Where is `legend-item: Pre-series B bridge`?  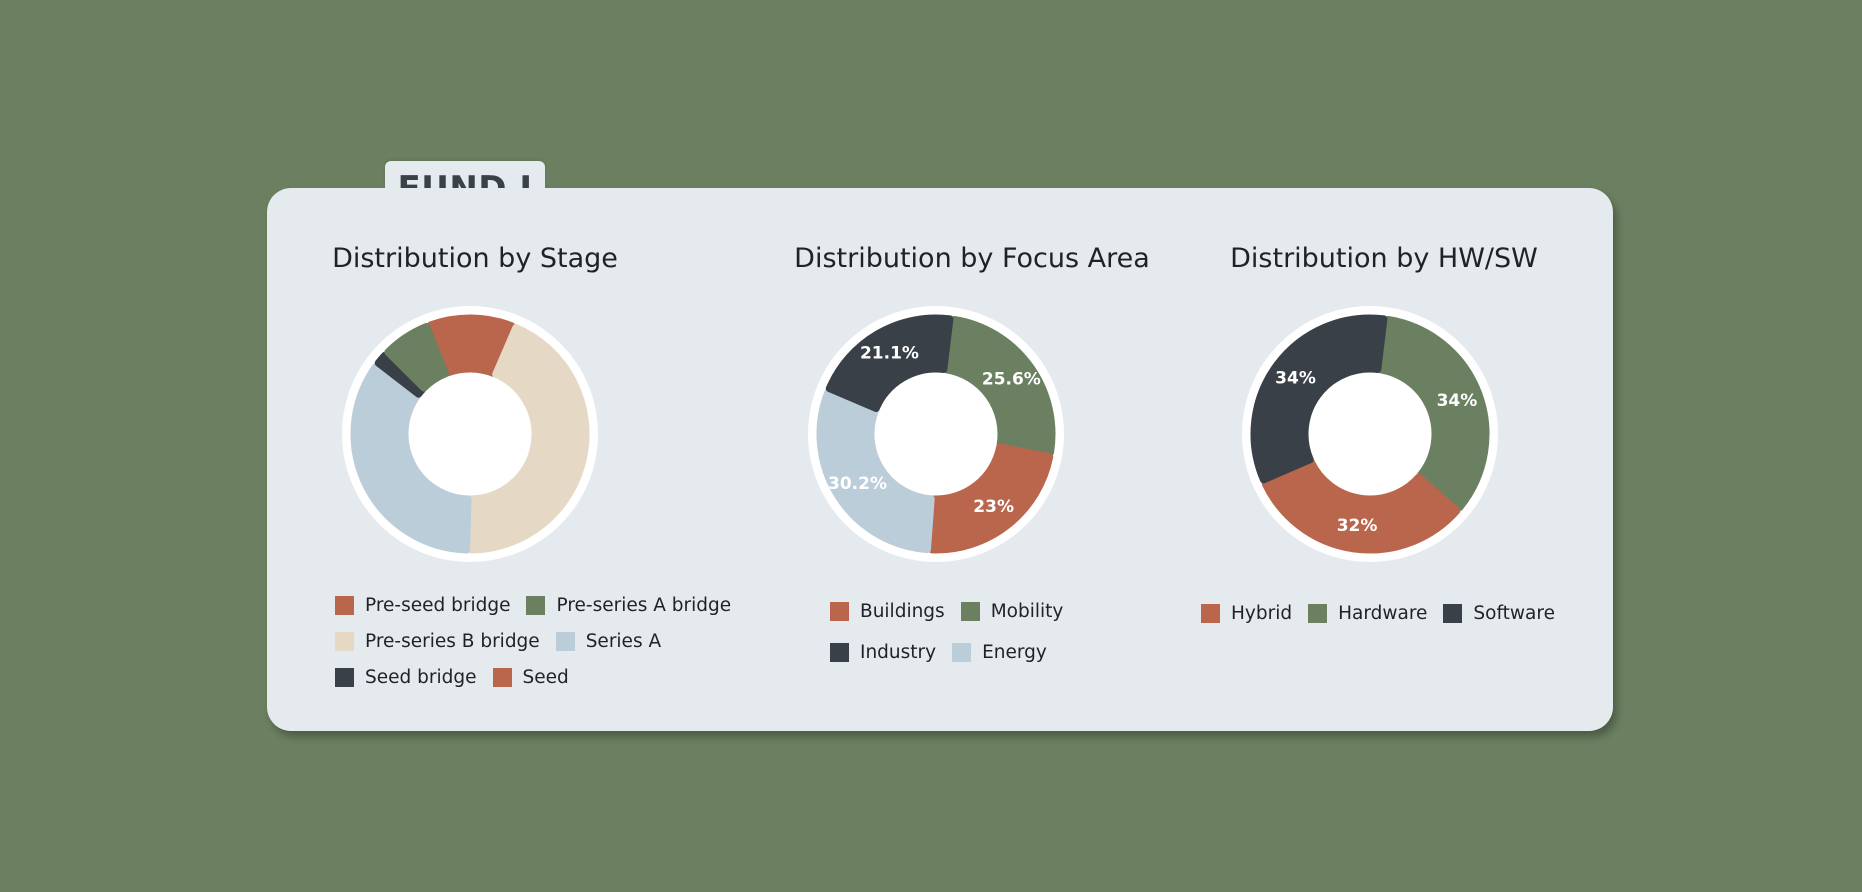 legend-item: Pre-series B bridge is located at coordinates (437, 641).